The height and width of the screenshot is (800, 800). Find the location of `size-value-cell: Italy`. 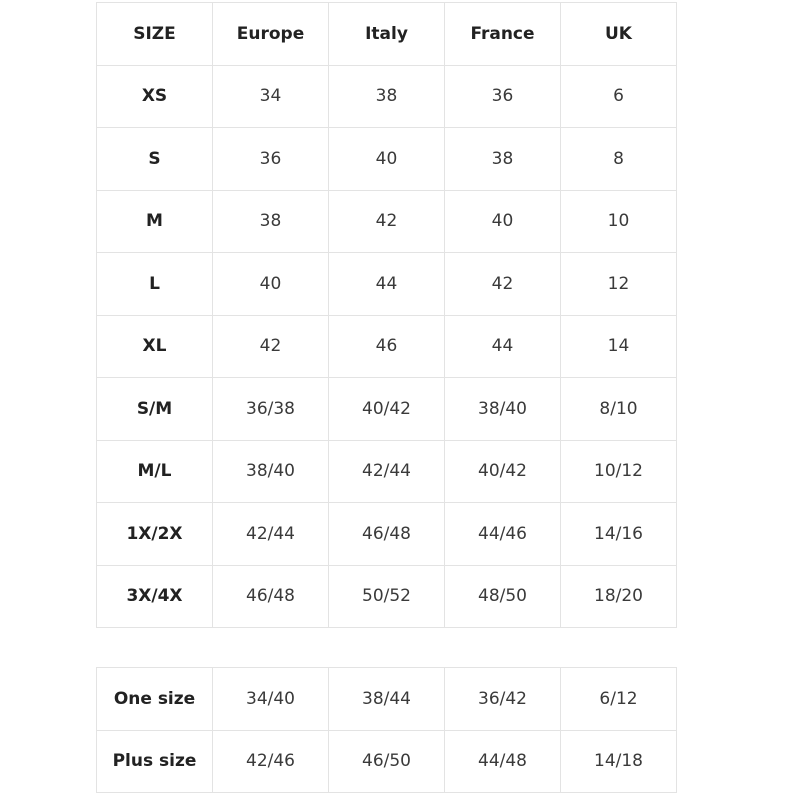

size-value-cell: Italy is located at coordinates (386, 34).